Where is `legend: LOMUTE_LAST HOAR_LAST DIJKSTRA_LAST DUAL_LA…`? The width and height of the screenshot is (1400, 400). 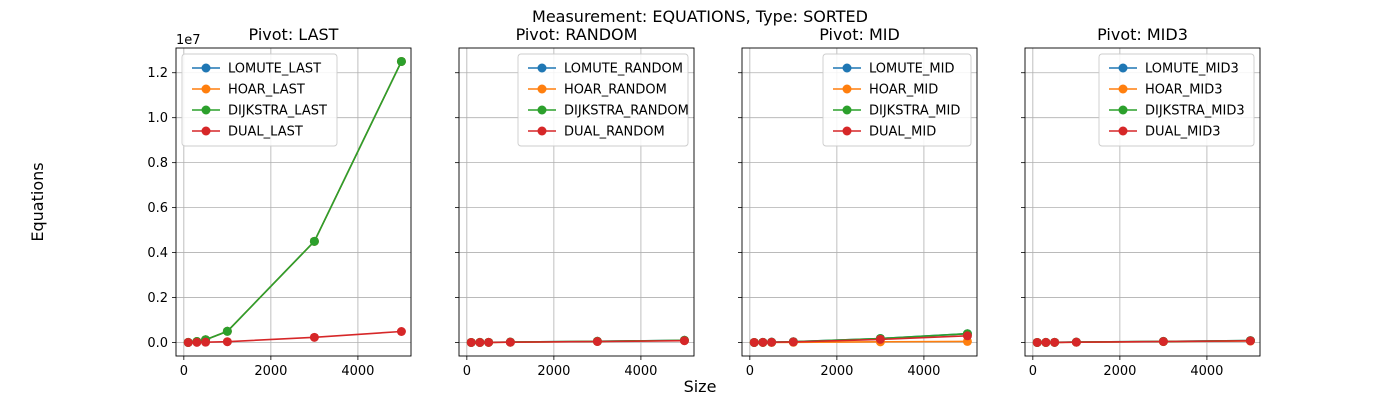
legend: LOMUTE_LAST HOAR_LAST DIJKSTRA_LAST DUAL_LA… is located at coordinates (259, 100).